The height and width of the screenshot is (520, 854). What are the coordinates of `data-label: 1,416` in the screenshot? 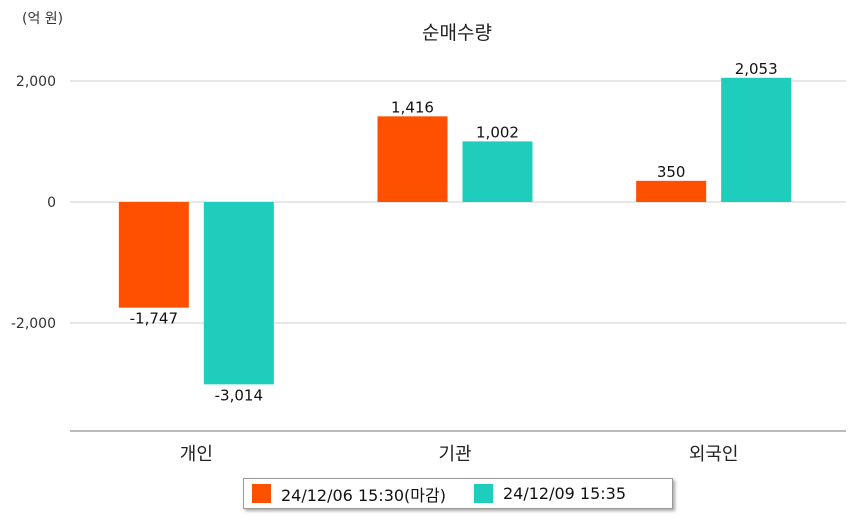 It's located at (412, 107).